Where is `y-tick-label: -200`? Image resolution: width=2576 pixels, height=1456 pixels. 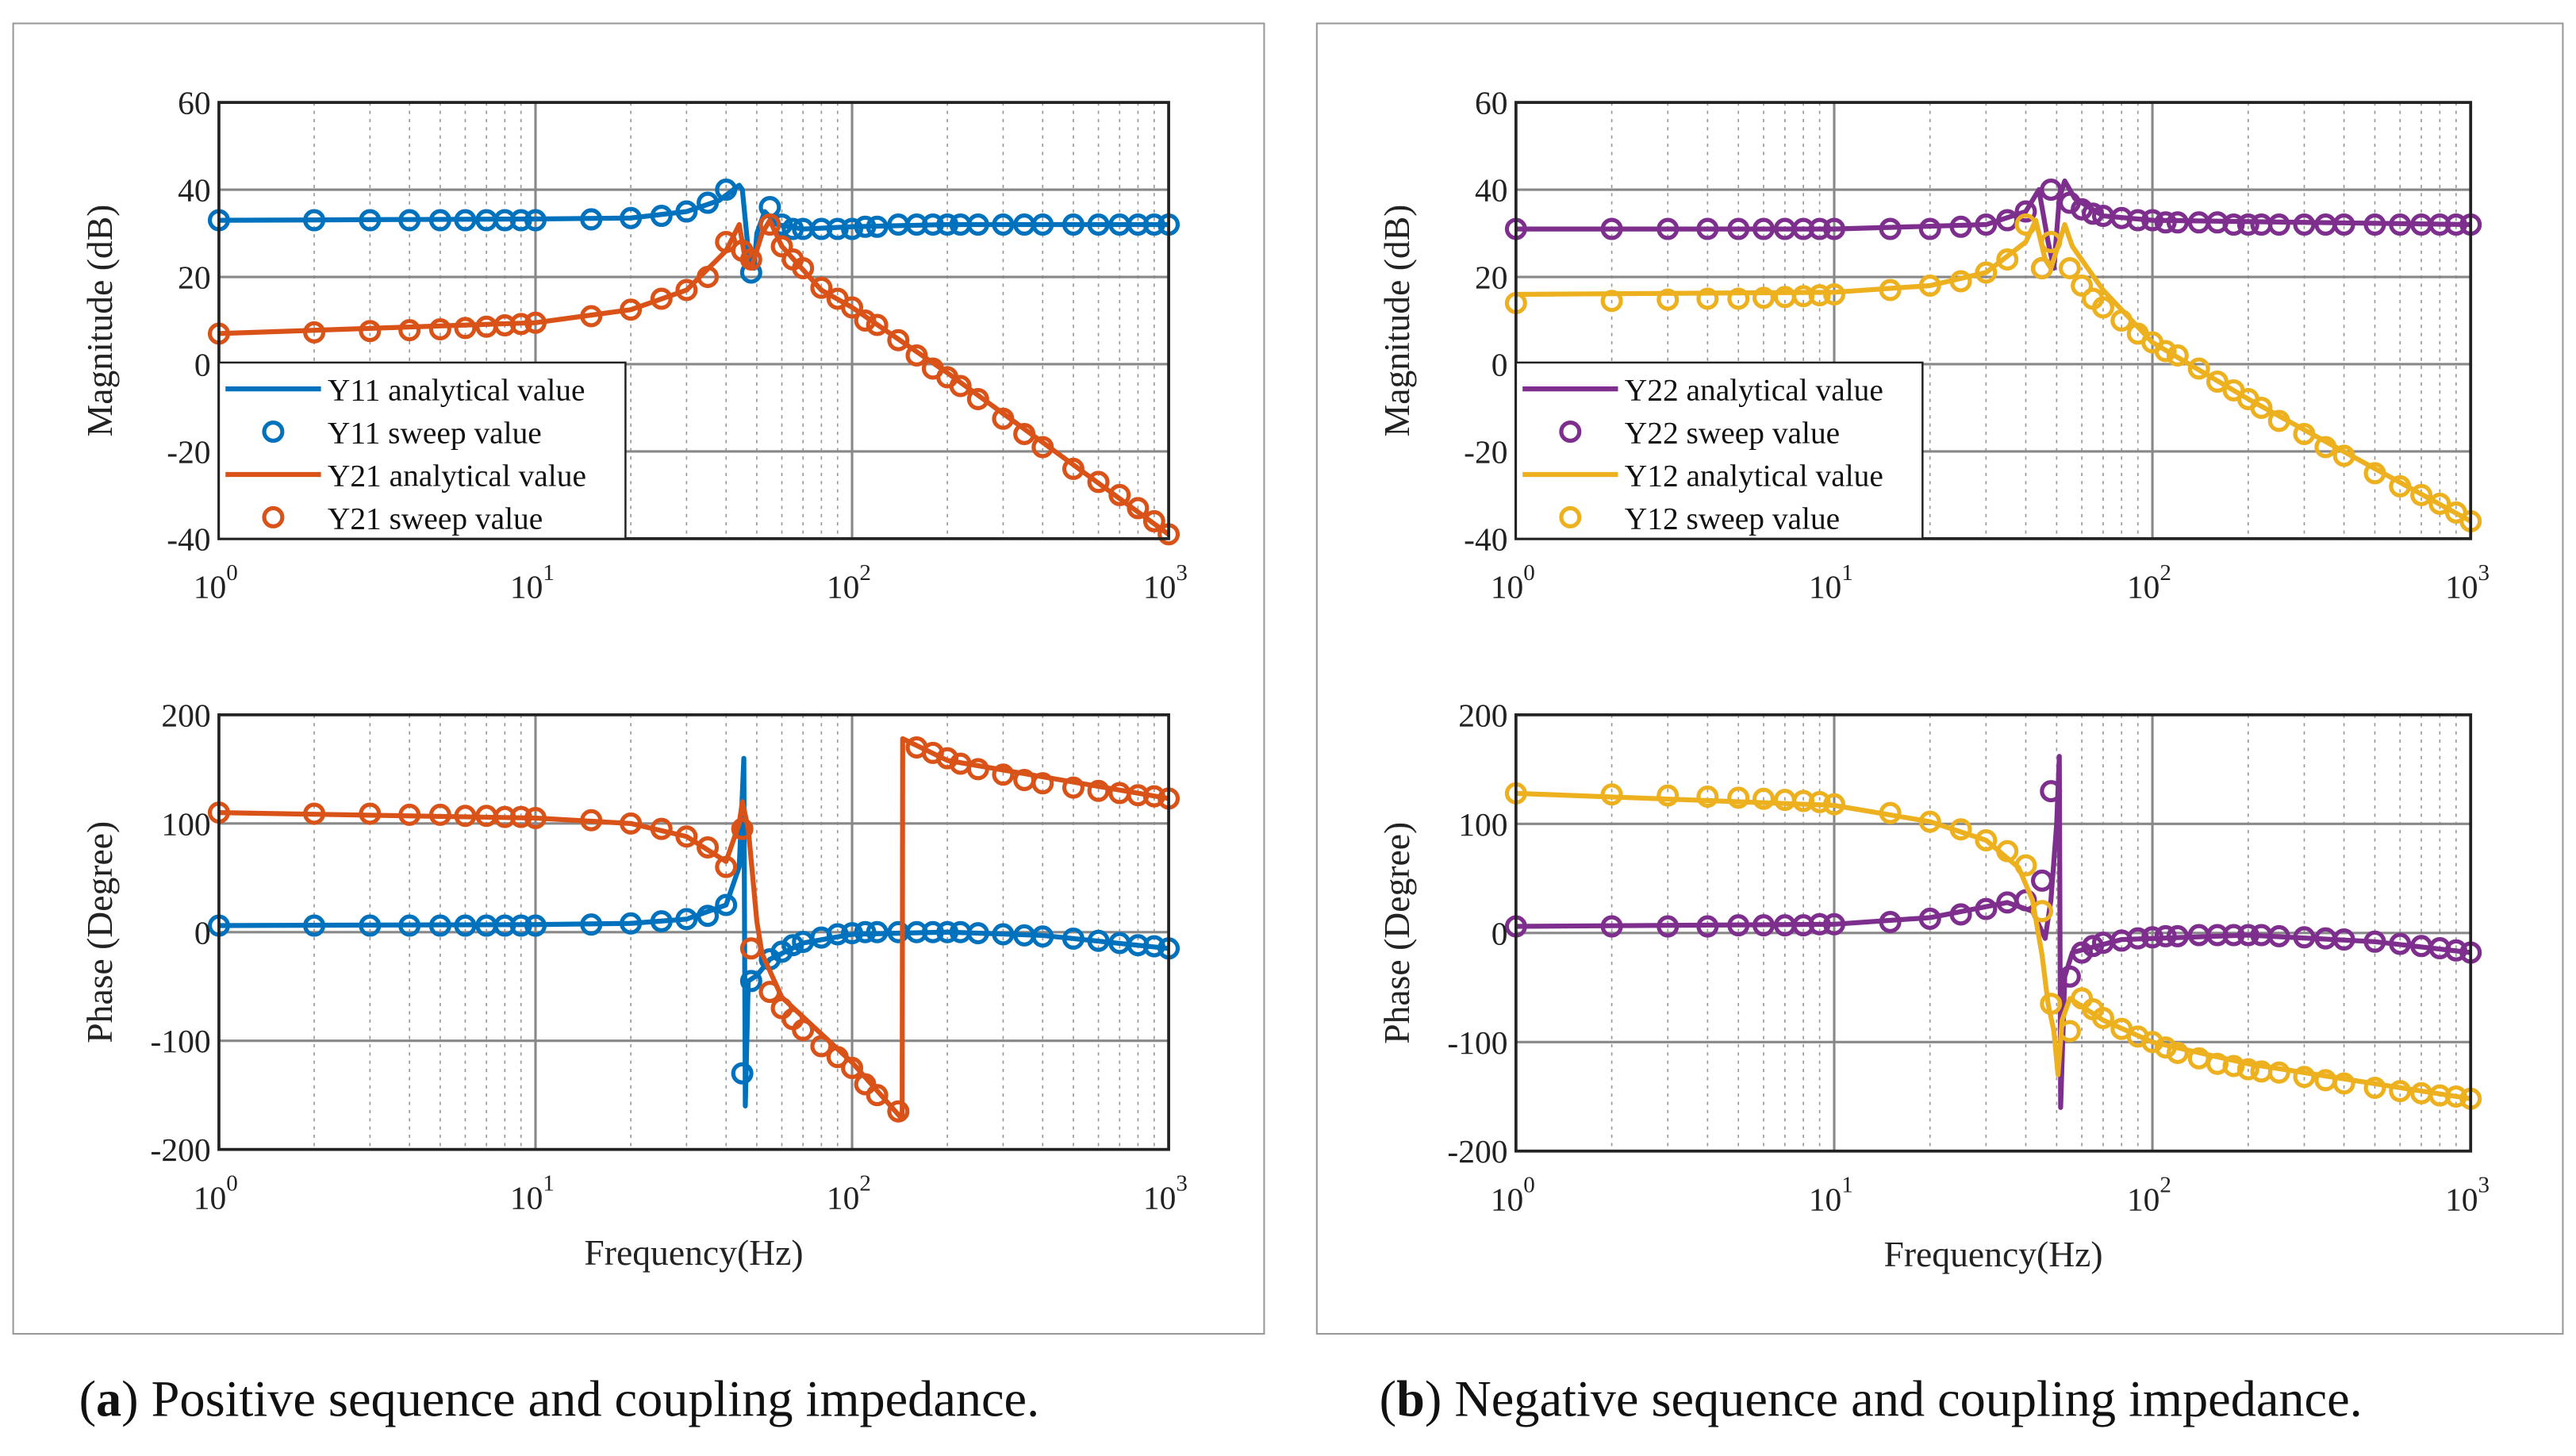 y-tick-label: -200 is located at coordinates (1477, 1151).